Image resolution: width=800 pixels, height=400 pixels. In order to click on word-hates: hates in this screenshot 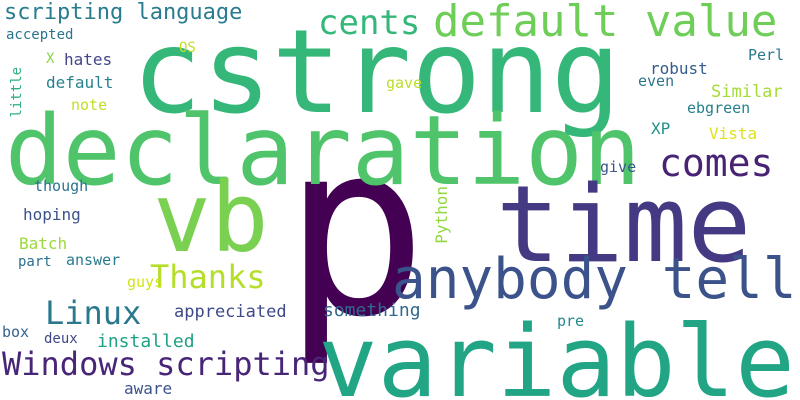, I will do `click(88, 59)`.